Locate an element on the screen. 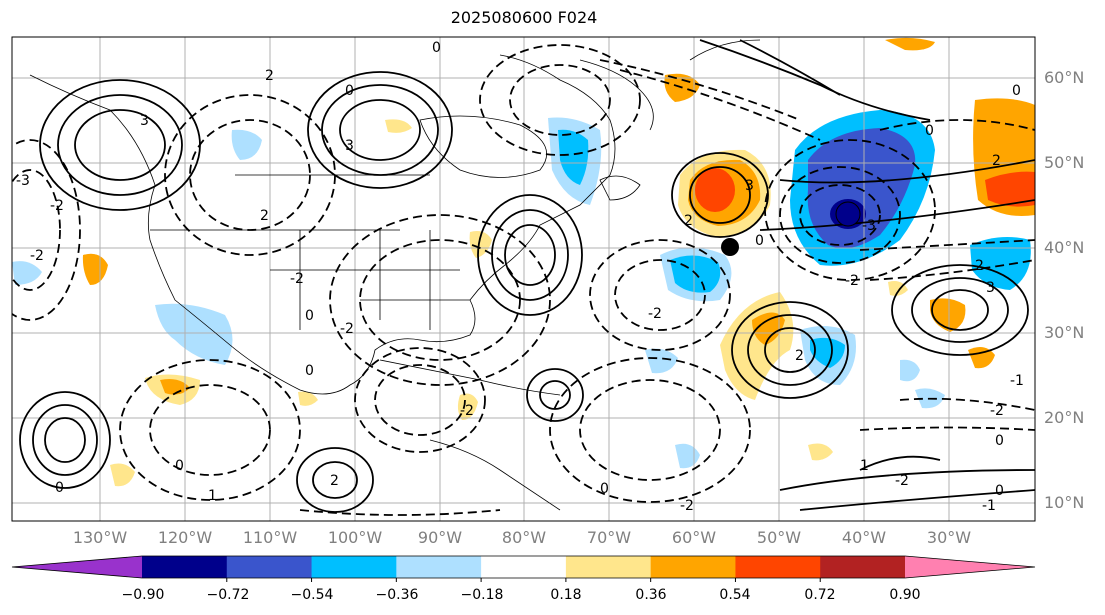 The width and height of the screenshot is (1105, 615). map-title: 2025080600 F024 is located at coordinates (524, 17).